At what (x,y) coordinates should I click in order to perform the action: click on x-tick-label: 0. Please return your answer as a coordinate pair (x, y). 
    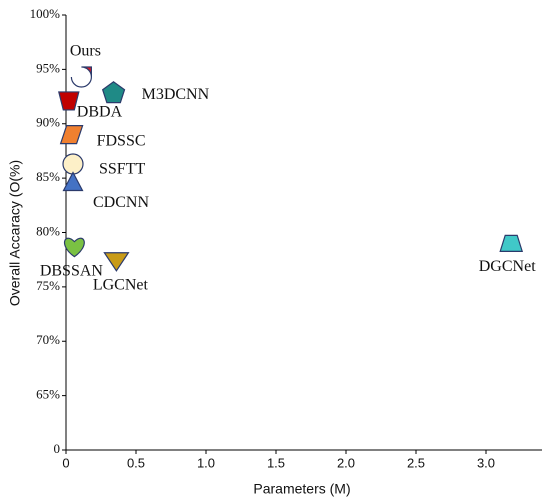
    Looking at the image, I should click on (65, 462).